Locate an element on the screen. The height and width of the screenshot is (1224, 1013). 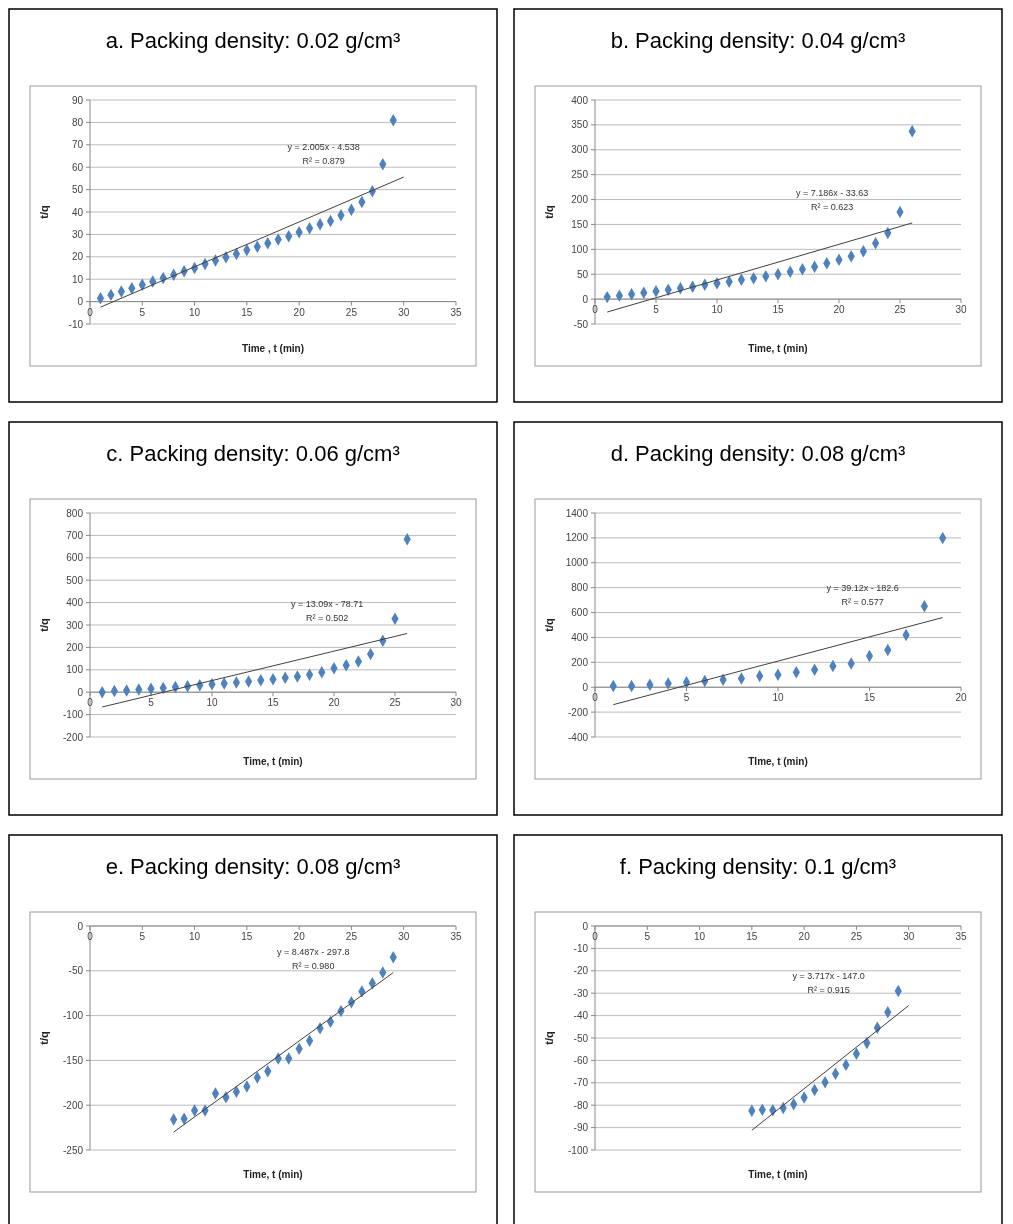
annotation: y = 8.487x - 297.8 is located at coordinates (313, 952).